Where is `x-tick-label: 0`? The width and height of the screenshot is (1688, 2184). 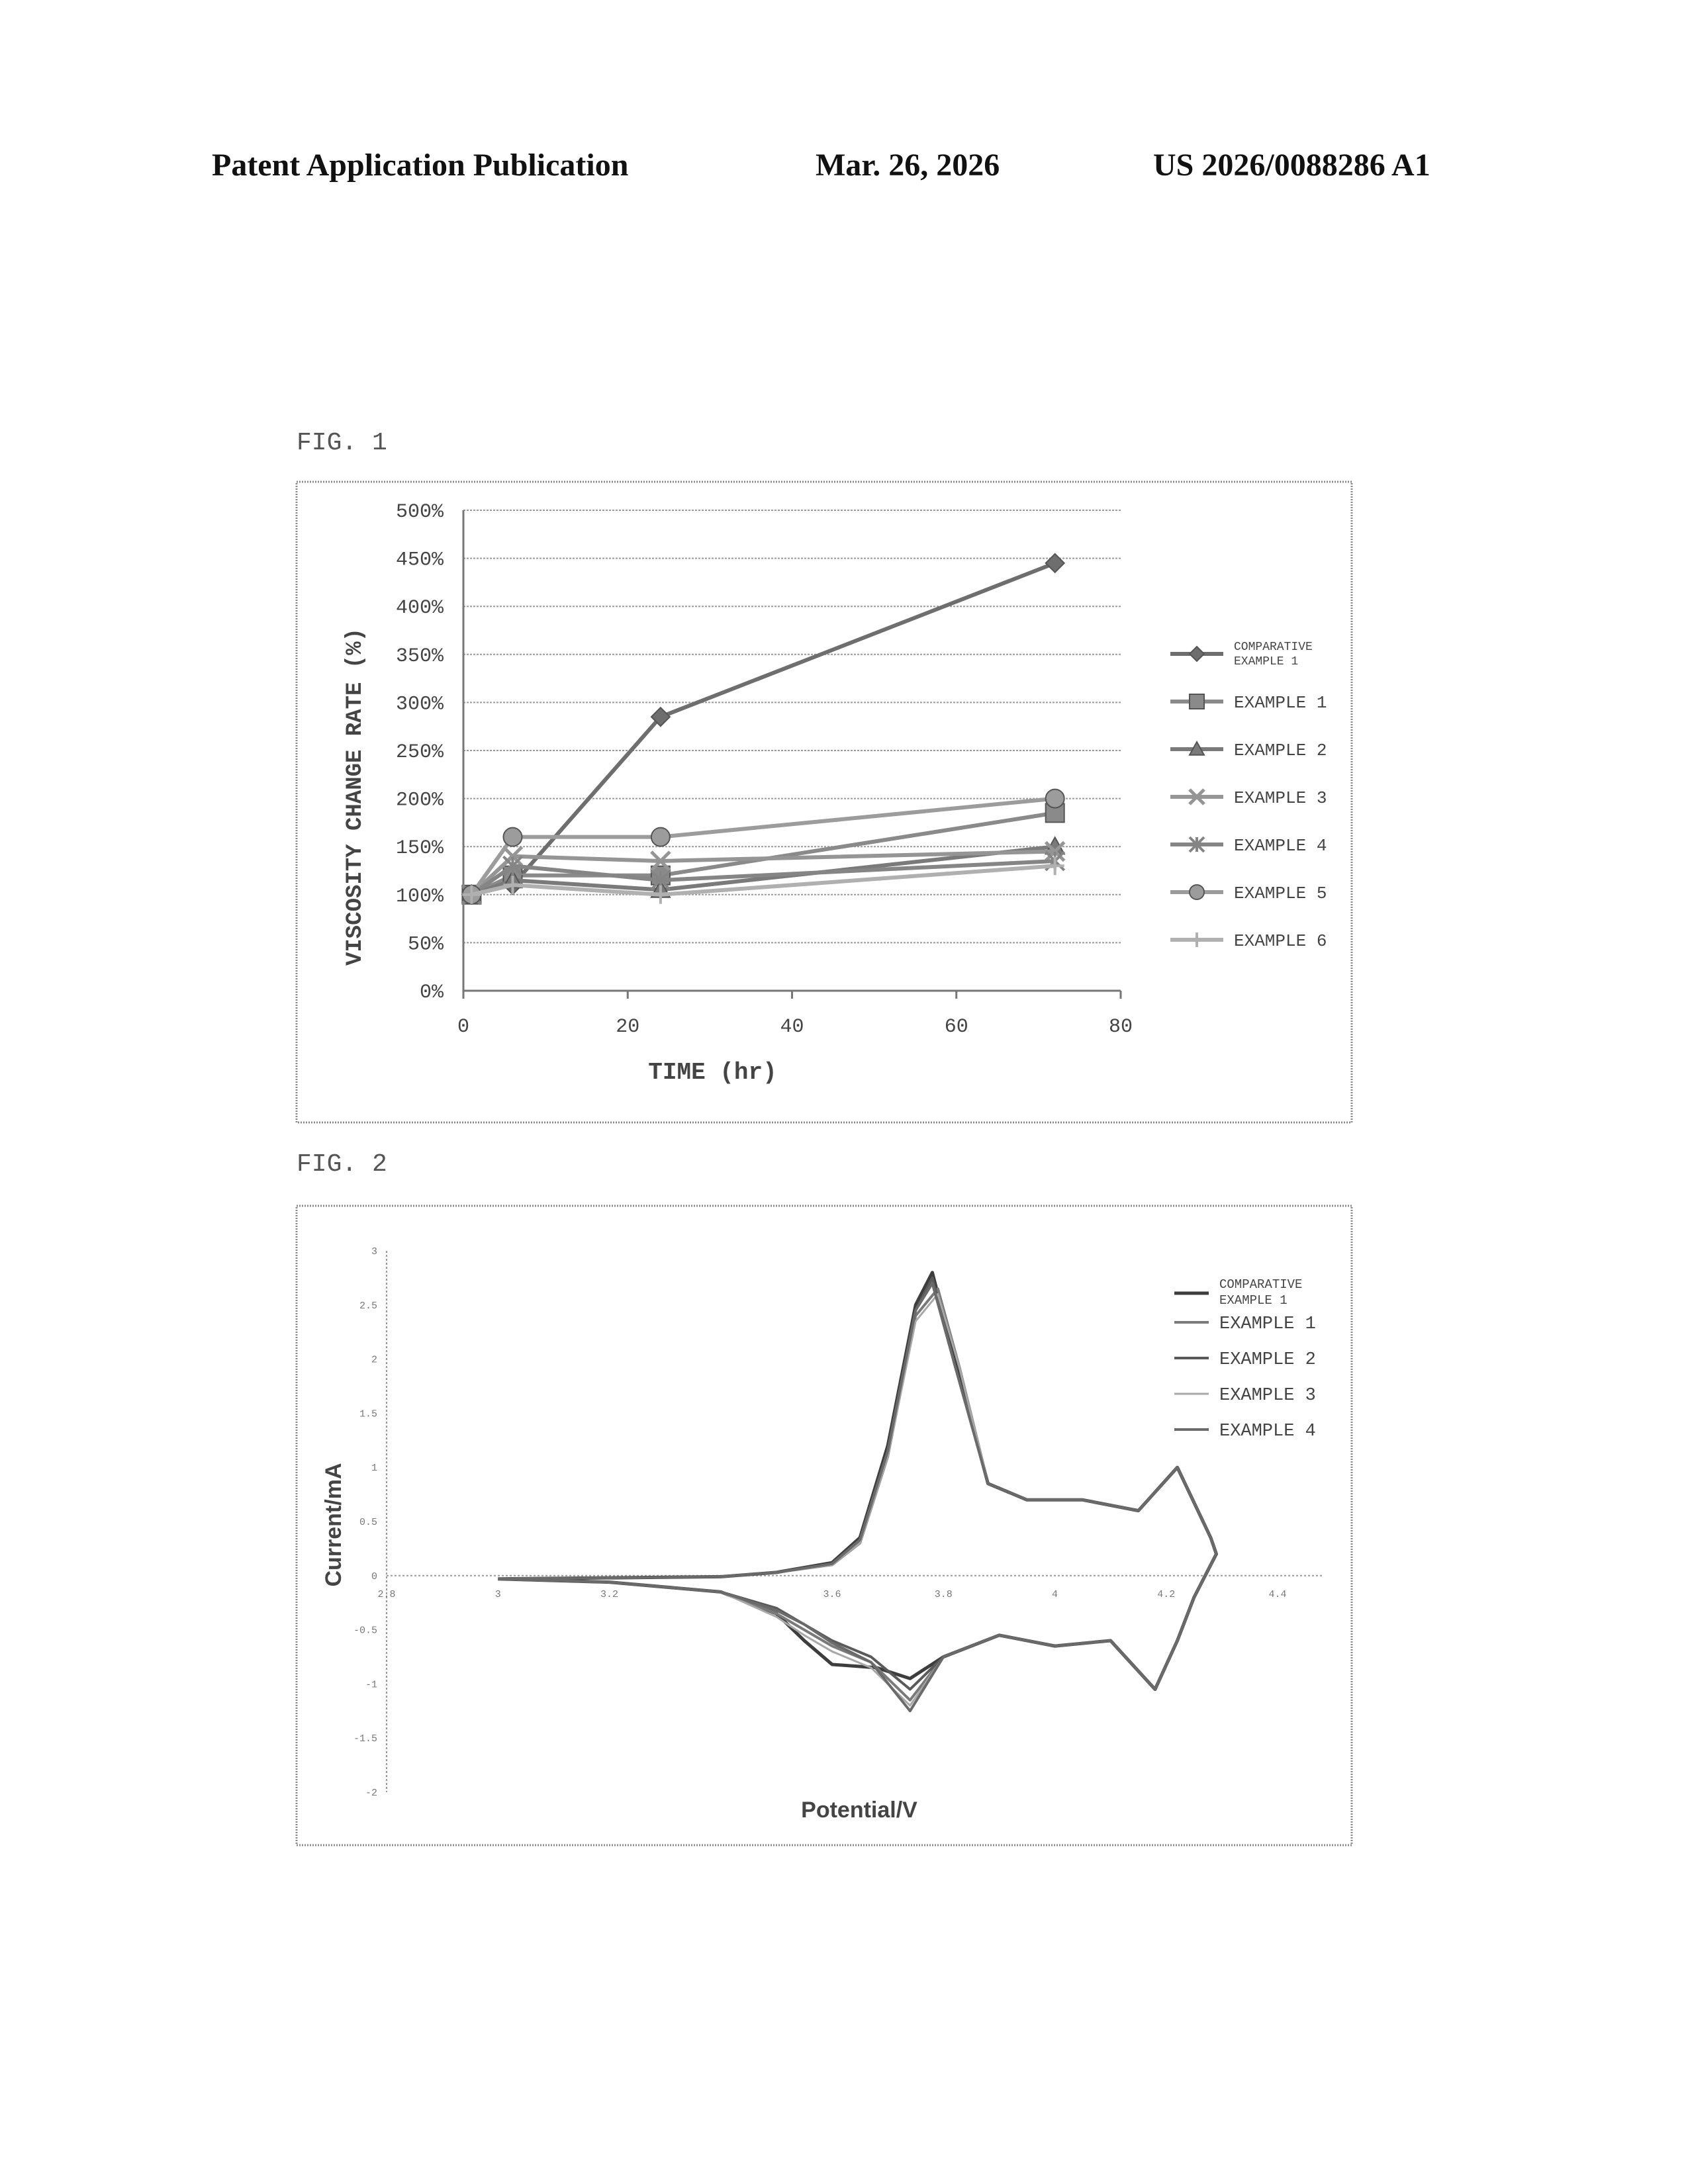 x-tick-label: 0 is located at coordinates (463, 1027).